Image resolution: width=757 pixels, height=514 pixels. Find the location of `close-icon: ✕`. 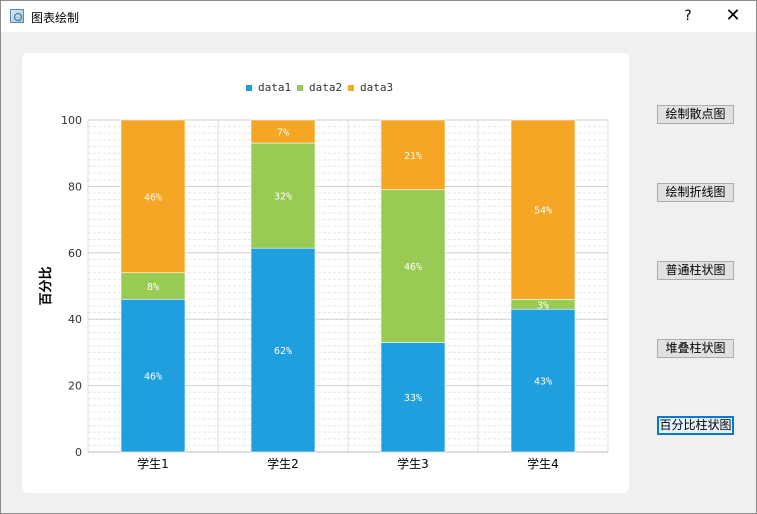

close-icon: ✕ is located at coordinates (733, 15).